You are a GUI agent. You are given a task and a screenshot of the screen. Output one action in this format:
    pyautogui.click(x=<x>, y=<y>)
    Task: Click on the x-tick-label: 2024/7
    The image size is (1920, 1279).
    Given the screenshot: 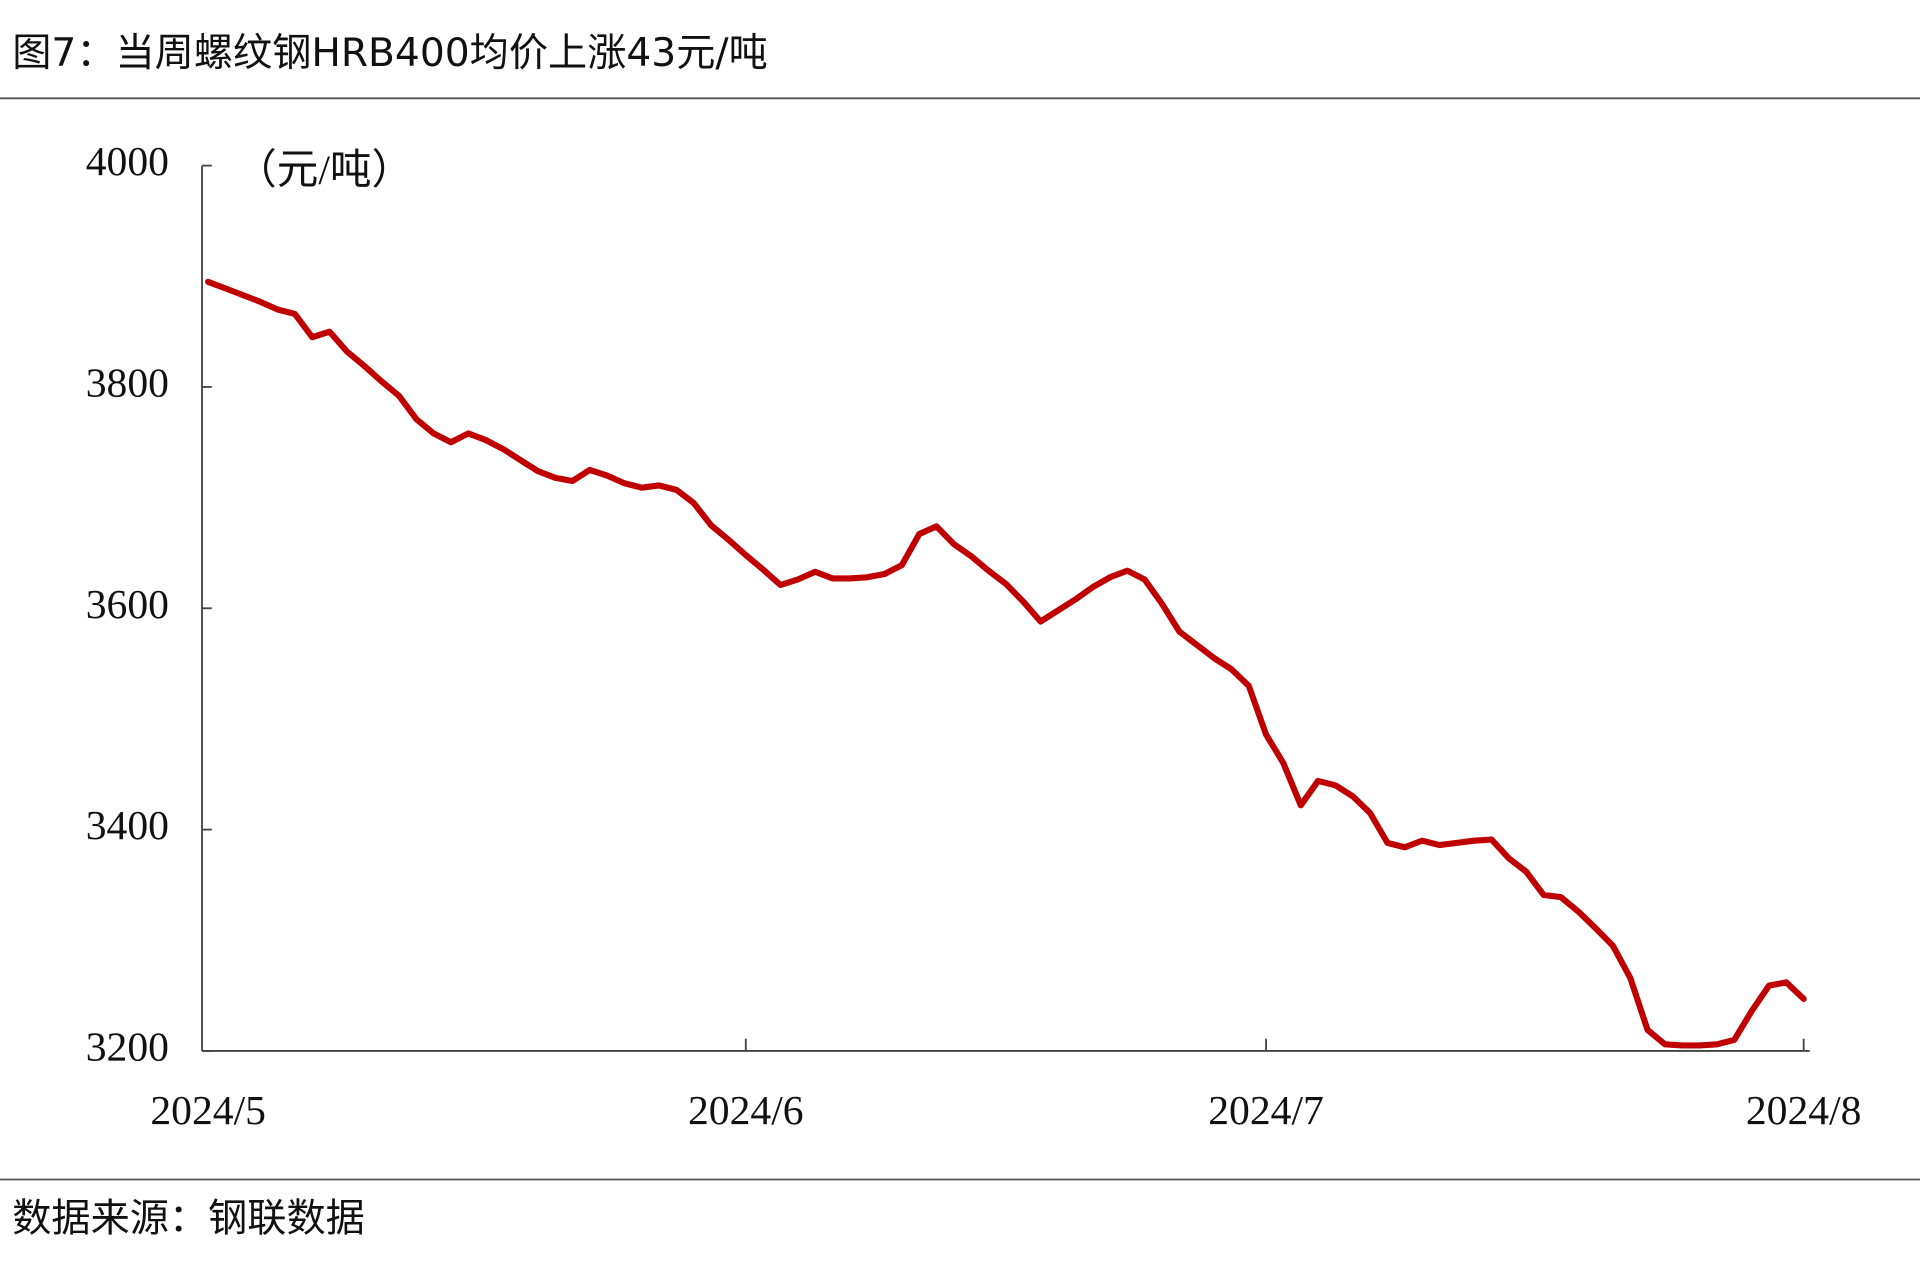 What is the action you would take?
    pyautogui.click(x=1266, y=1111)
    